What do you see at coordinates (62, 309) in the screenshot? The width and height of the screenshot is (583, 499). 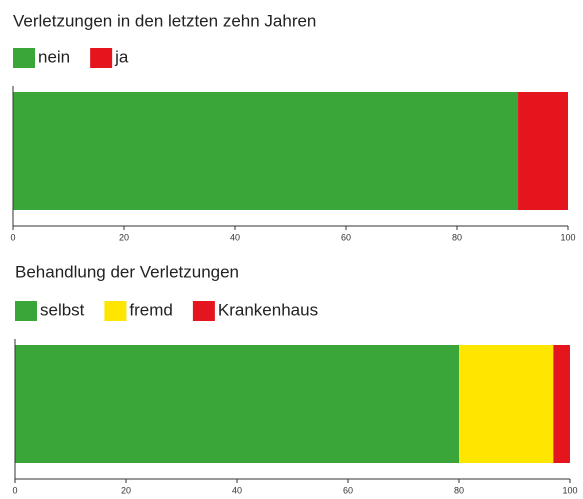 I see `legend-label: selbst` at bounding box center [62, 309].